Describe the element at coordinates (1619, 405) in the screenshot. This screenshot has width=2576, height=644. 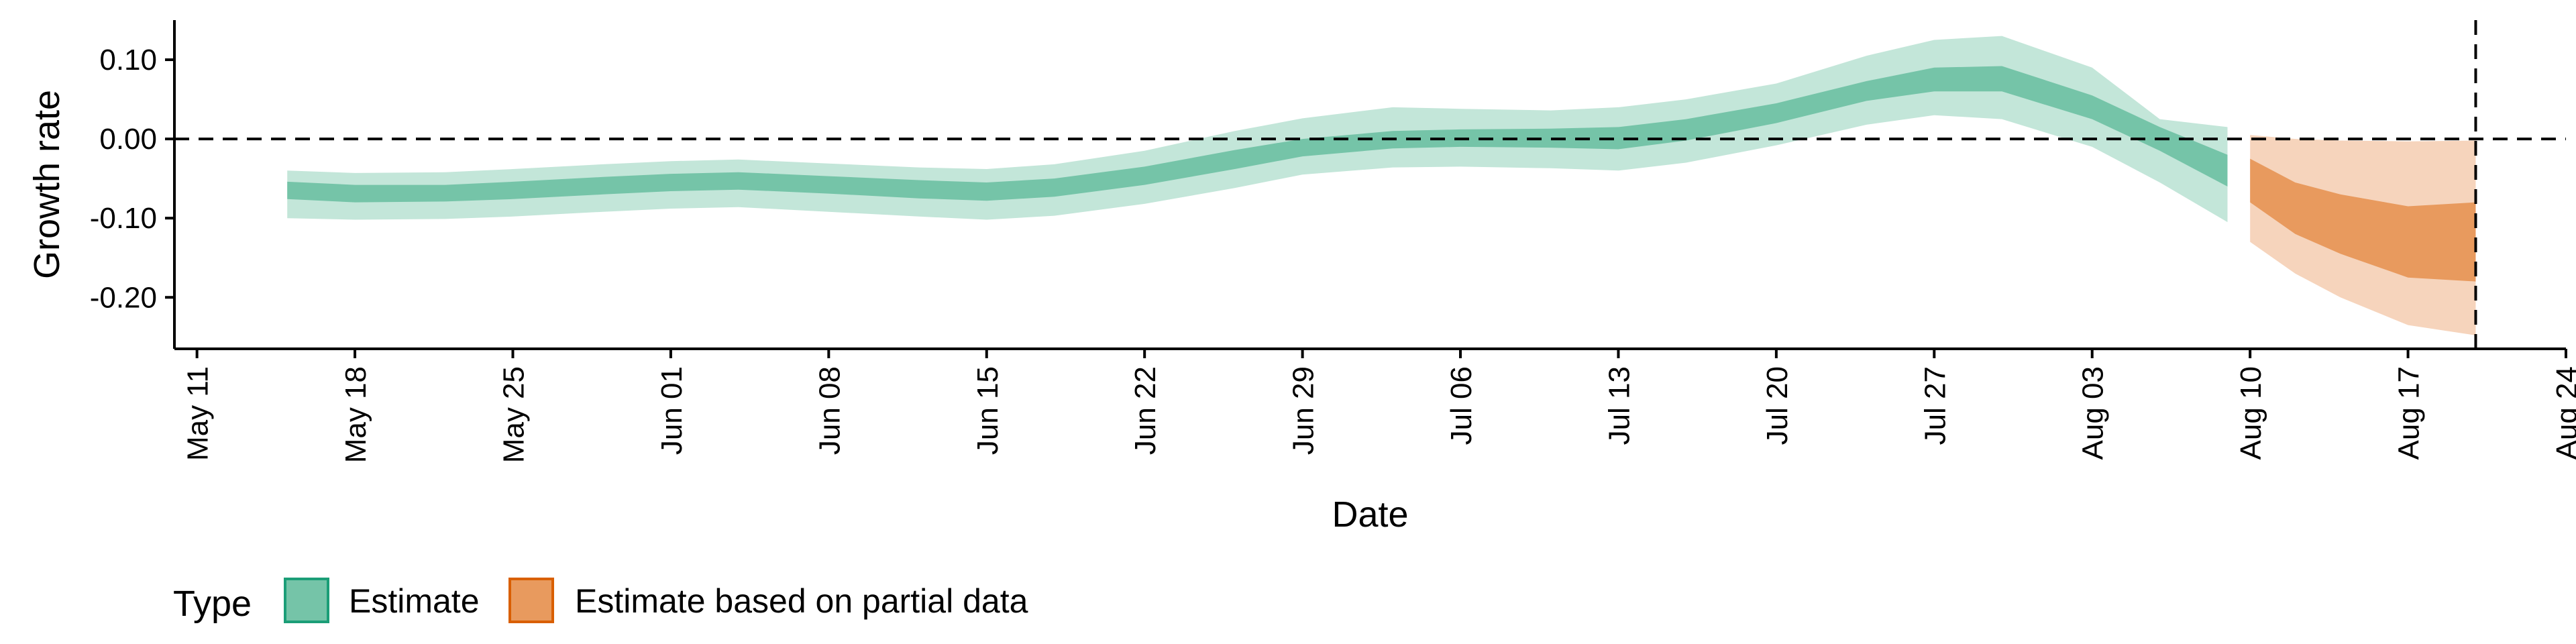
I see `x-tick-label: Jul 13` at that location.